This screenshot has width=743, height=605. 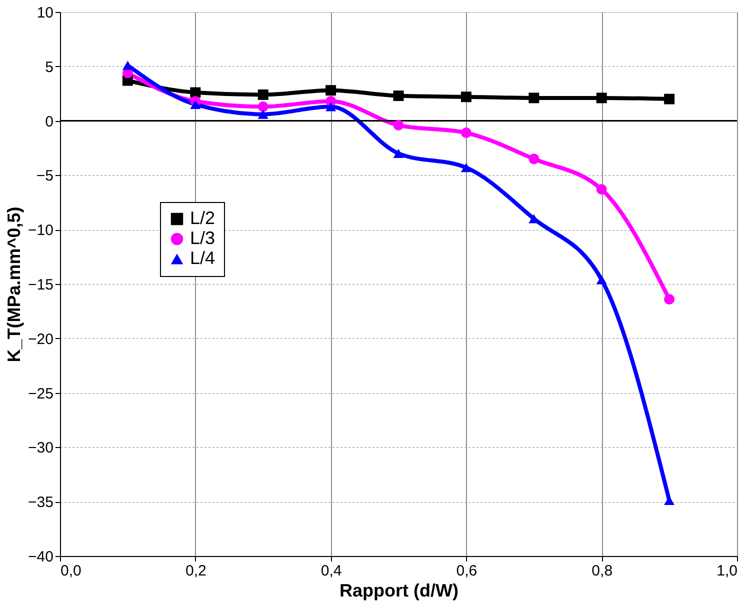 I want to click on y-tick-label: −40, so click(x=41, y=557).